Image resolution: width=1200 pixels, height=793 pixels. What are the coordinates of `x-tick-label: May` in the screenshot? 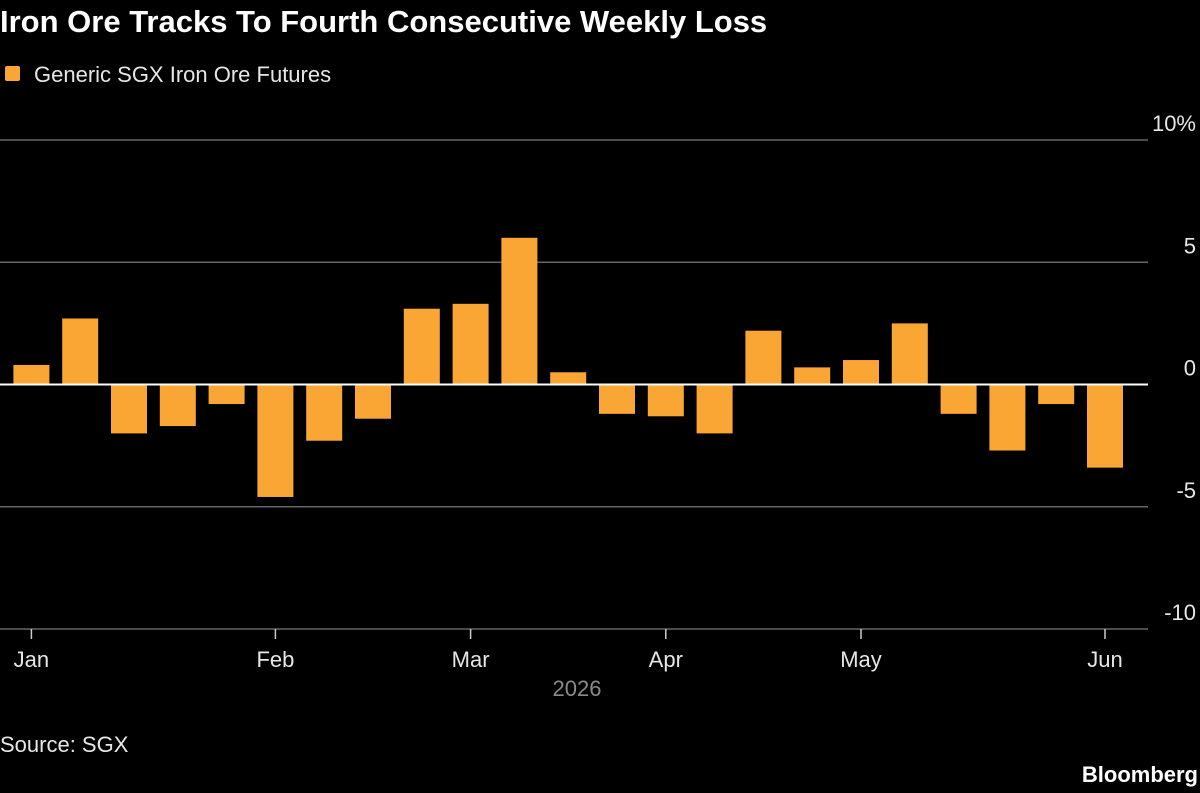 It's located at (861, 659).